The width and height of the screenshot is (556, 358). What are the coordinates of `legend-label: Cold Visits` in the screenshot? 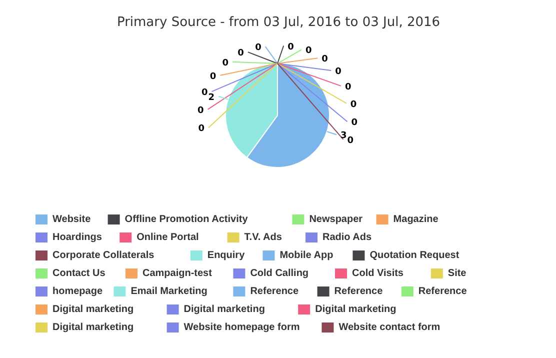 It's located at (378, 273).